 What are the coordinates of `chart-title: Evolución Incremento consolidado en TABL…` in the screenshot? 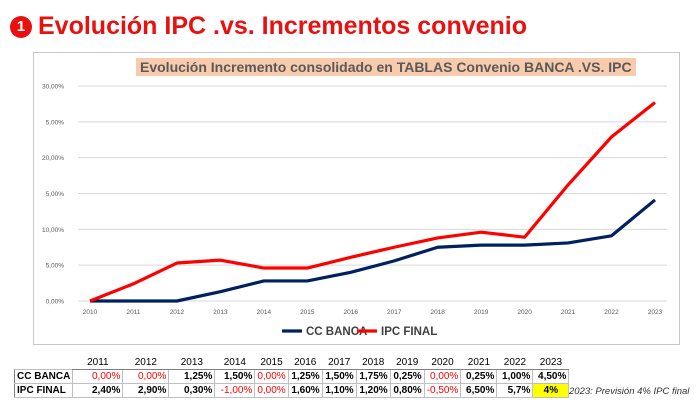 It's located at (386, 67).